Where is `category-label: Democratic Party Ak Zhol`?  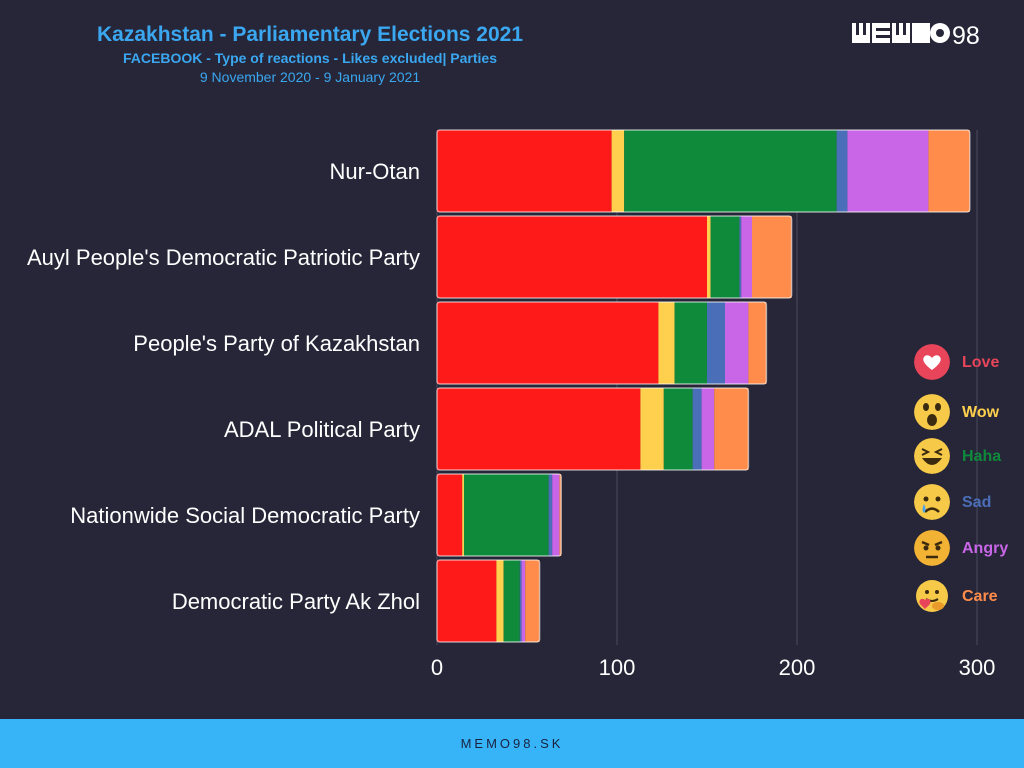
category-label: Democratic Party Ak Zhol is located at coordinates (296, 601).